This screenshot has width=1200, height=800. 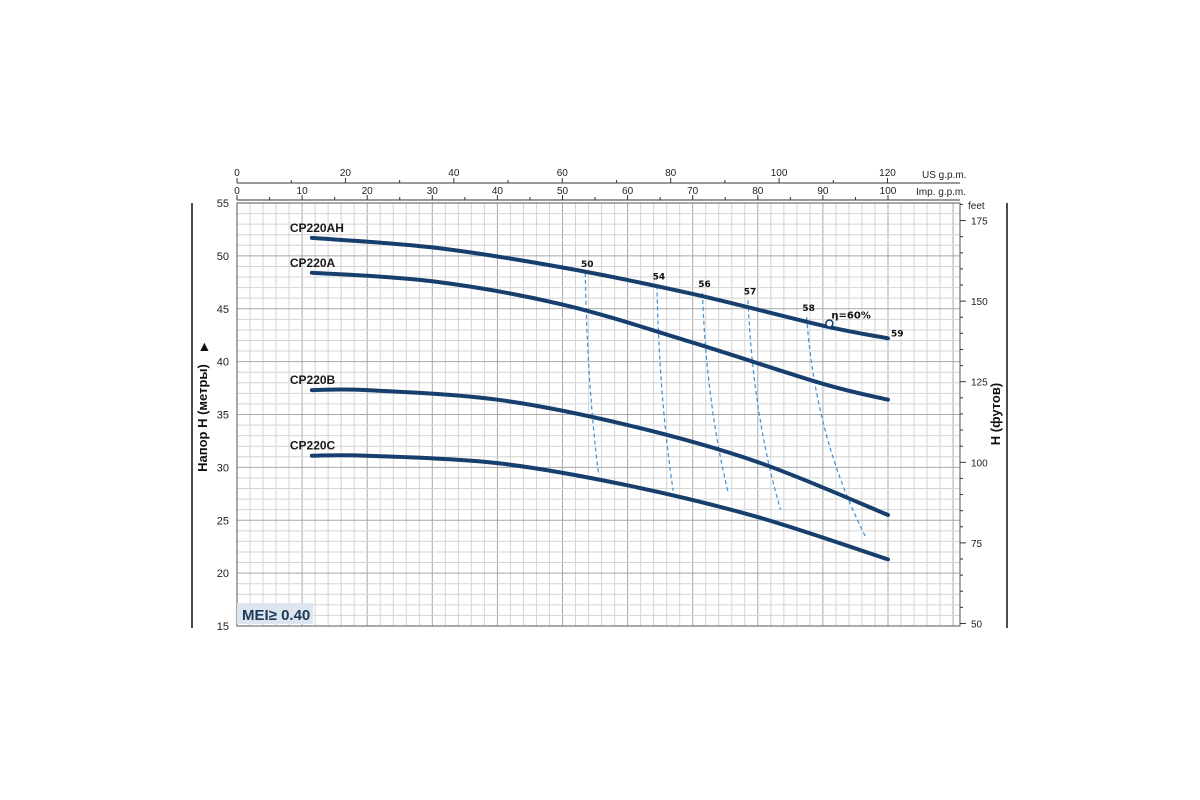 I want to click on efficiency-label: 54, so click(x=659, y=277).